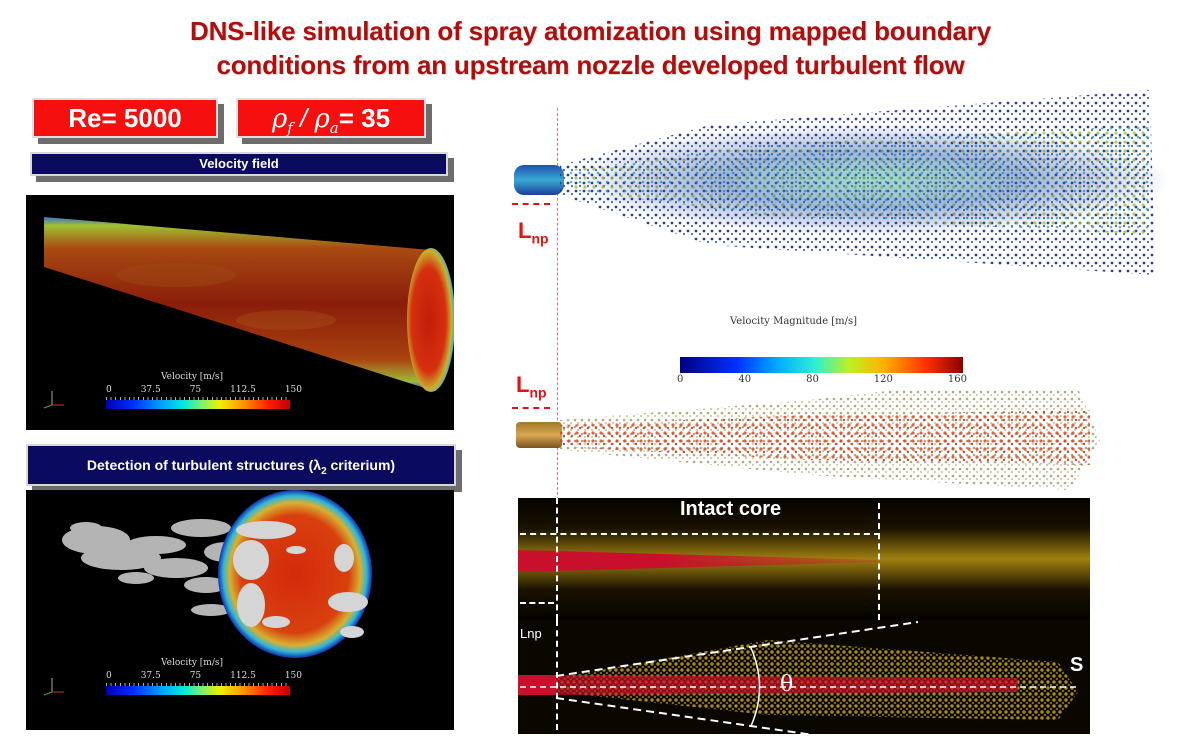 The height and width of the screenshot is (753, 1181). I want to click on lambda2-colorbar-ticks: 0 37.5 75 112.5 150, so click(204, 676).